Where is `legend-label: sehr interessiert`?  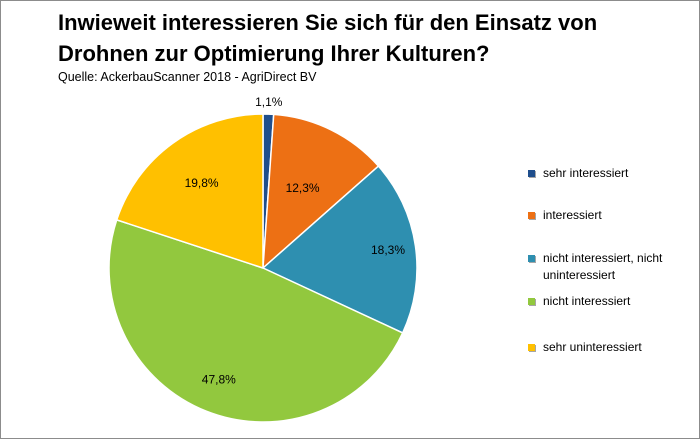 legend-label: sehr interessiert is located at coordinates (586, 173).